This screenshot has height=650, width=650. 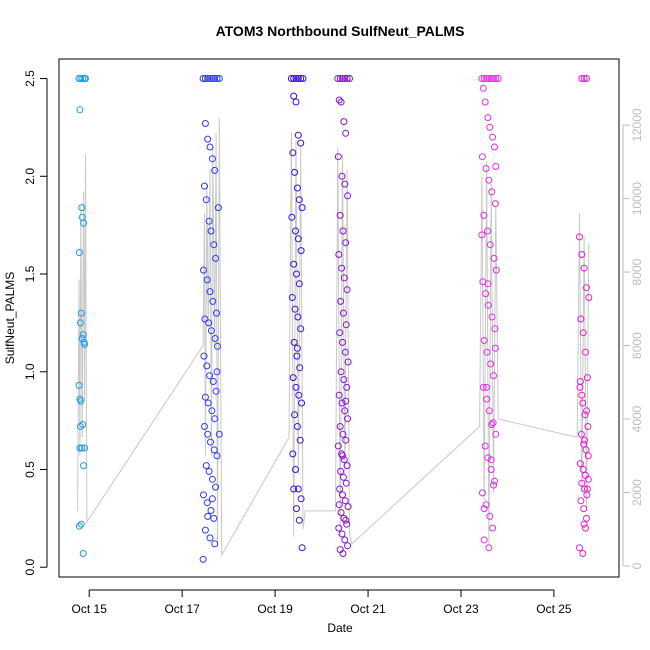 I want to click on y2-axis: 0 2000 4000 6000 8000 10000 12000, so click(x=633, y=338).